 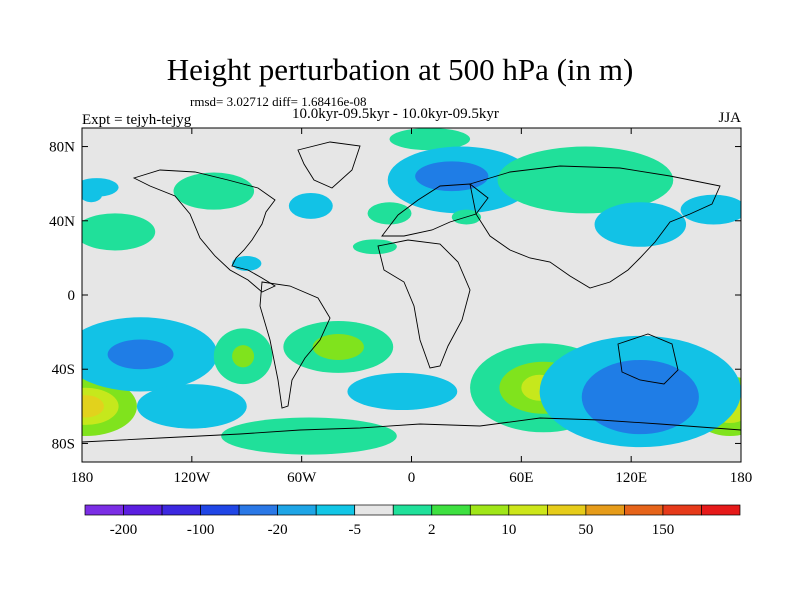 What do you see at coordinates (295, 345) in the screenshot?
I see `coastline-south-america` at bounding box center [295, 345].